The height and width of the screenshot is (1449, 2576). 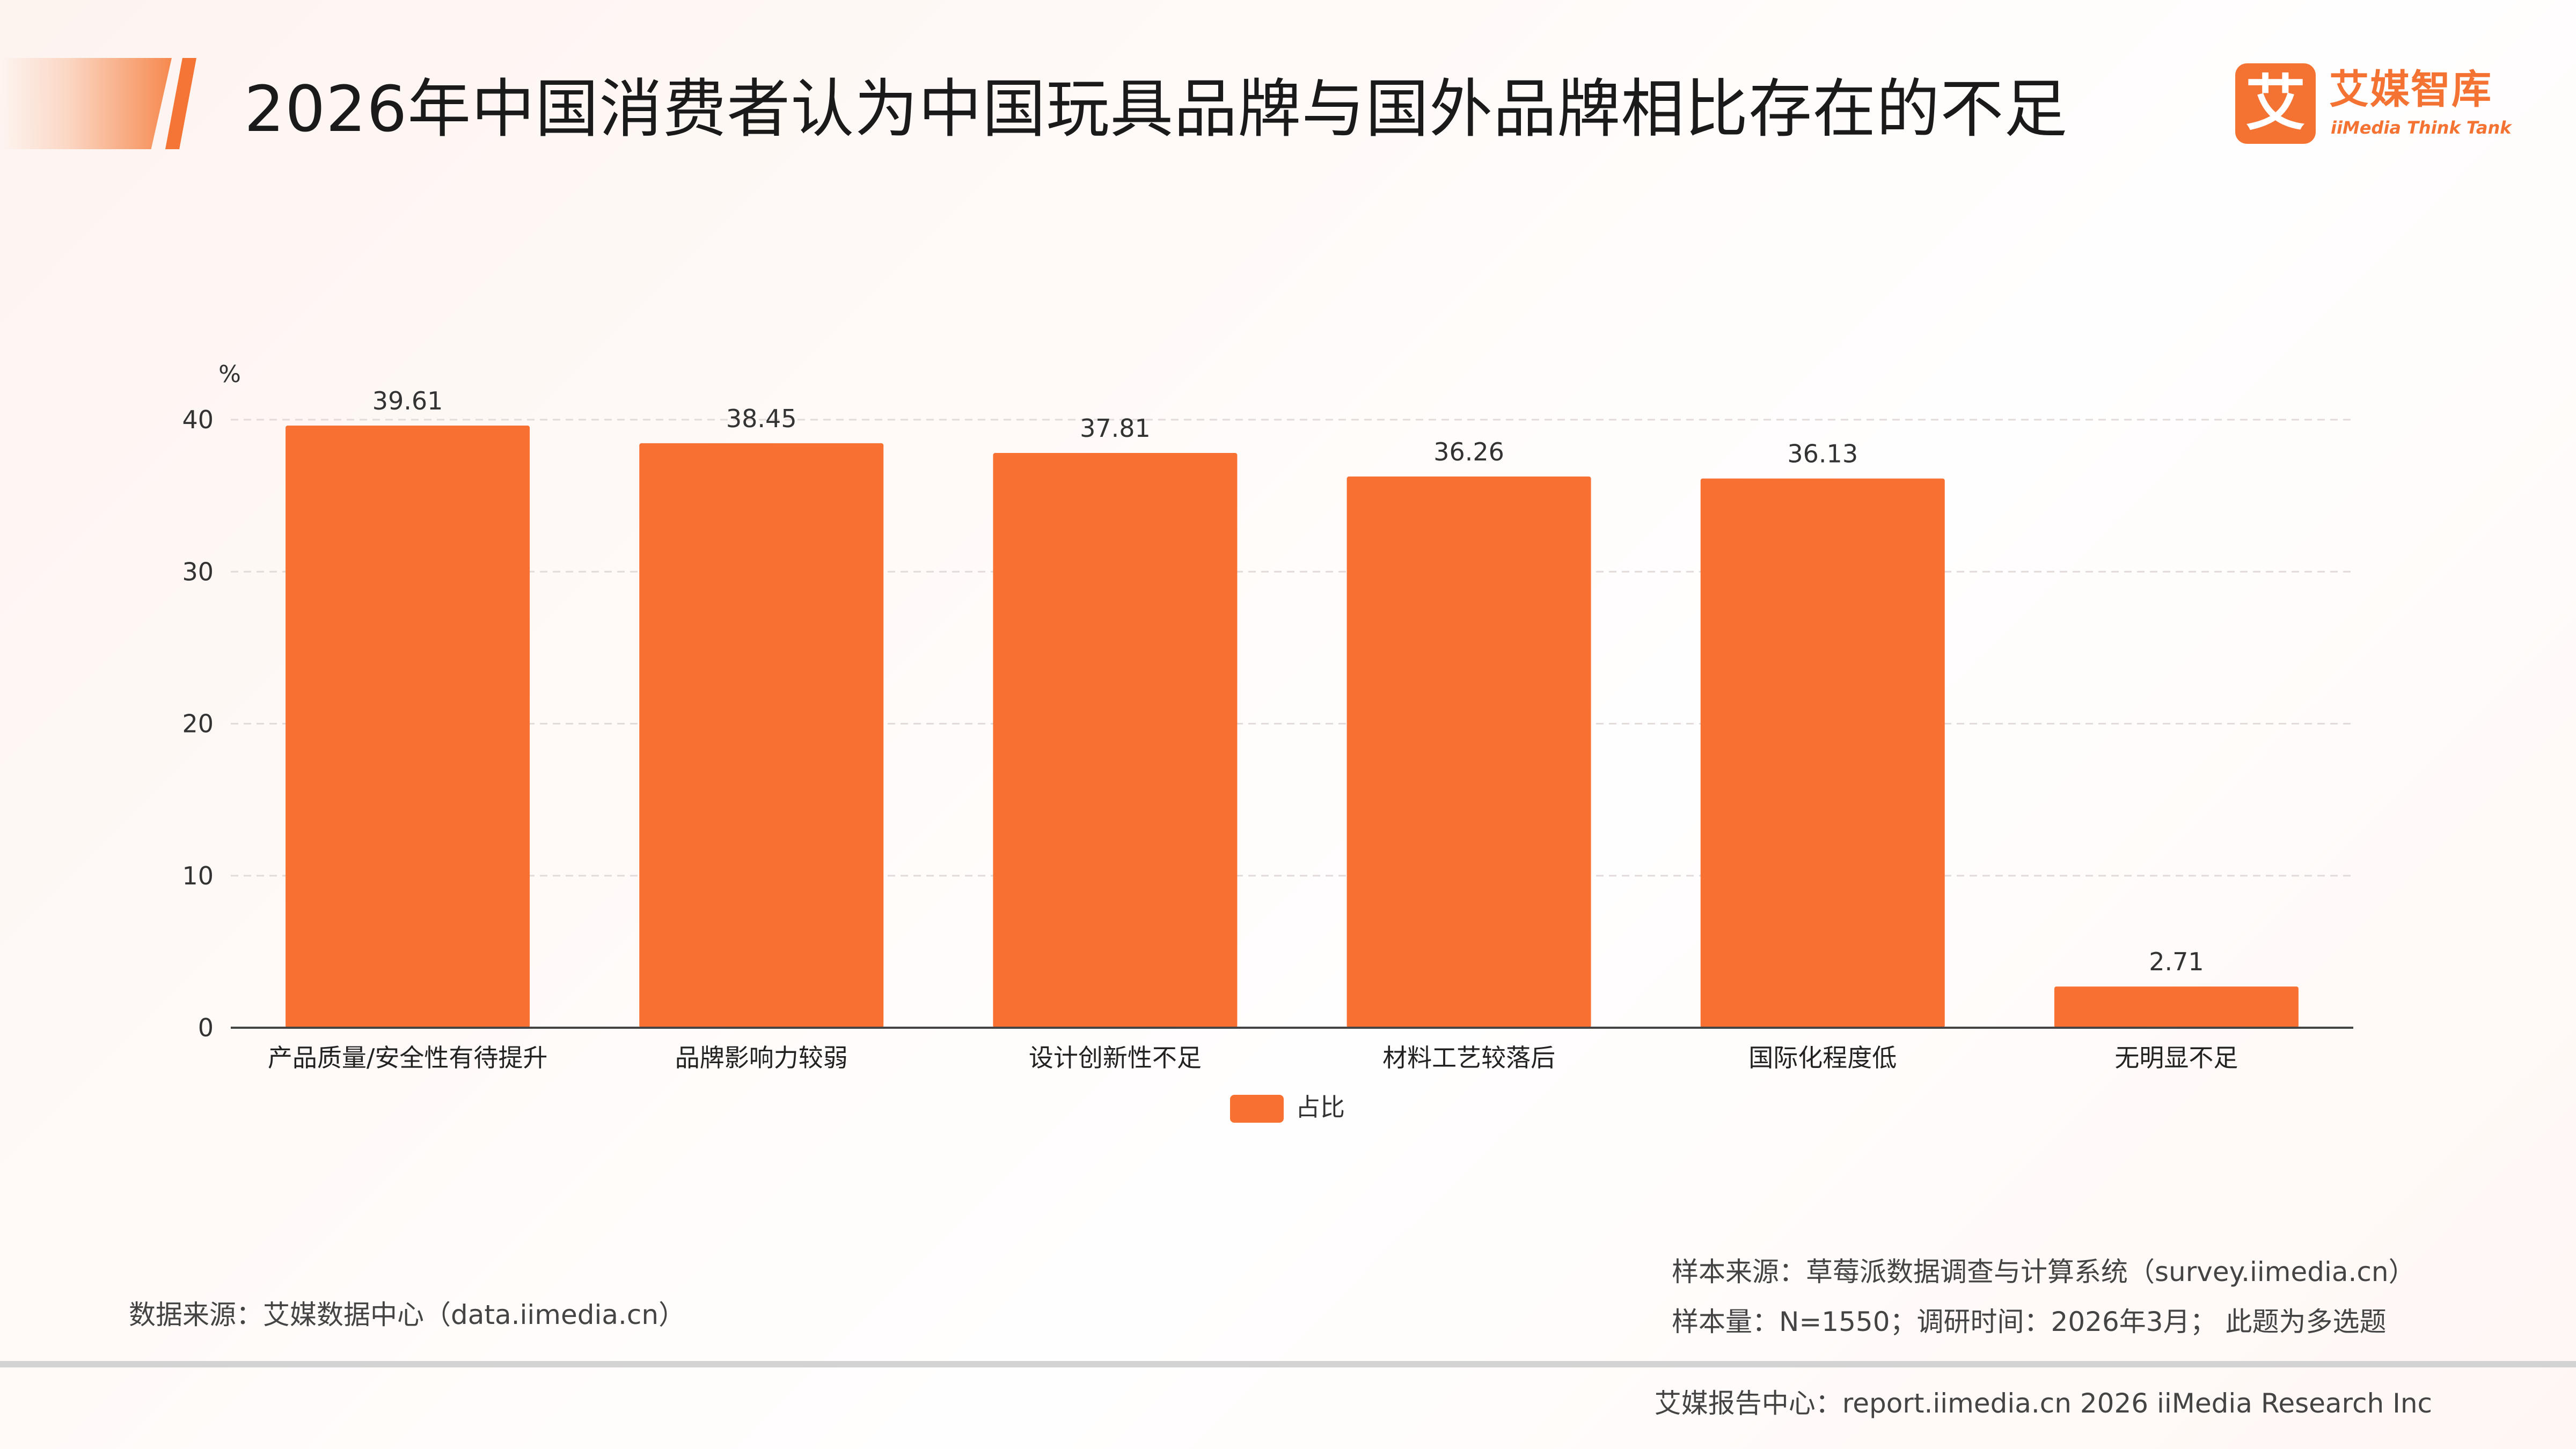 I want to click on logo-mark-icon: 艾, so click(x=2275, y=103).